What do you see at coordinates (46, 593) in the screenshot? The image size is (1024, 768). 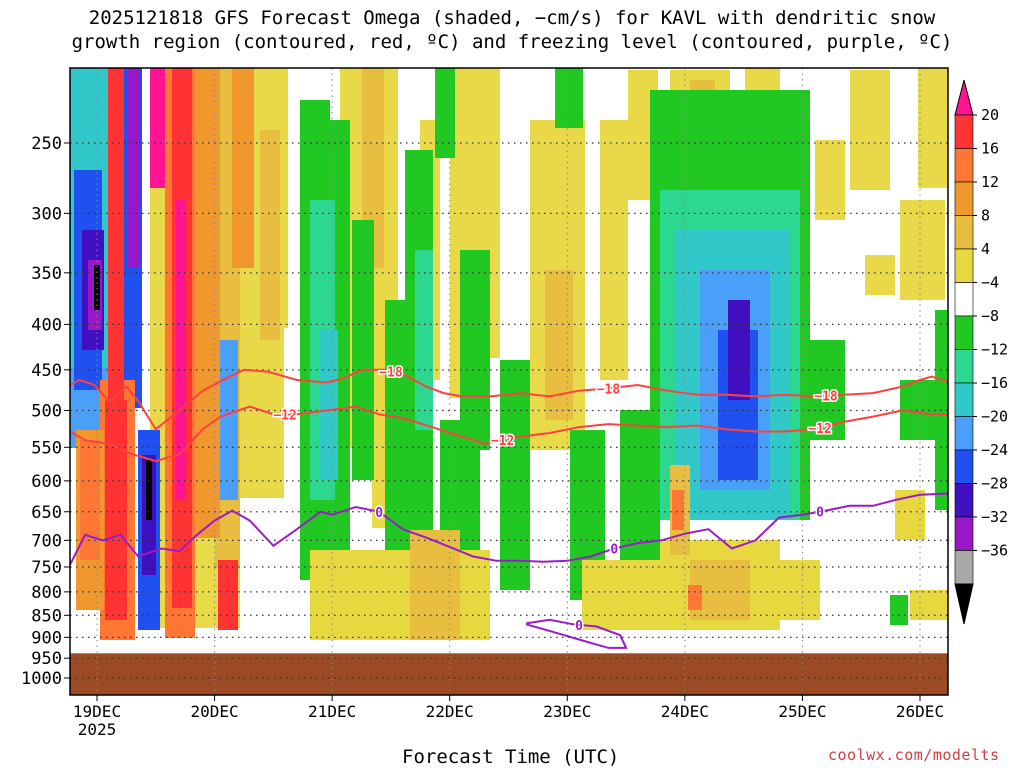 I see `y-tick-label: 800` at bounding box center [46, 593].